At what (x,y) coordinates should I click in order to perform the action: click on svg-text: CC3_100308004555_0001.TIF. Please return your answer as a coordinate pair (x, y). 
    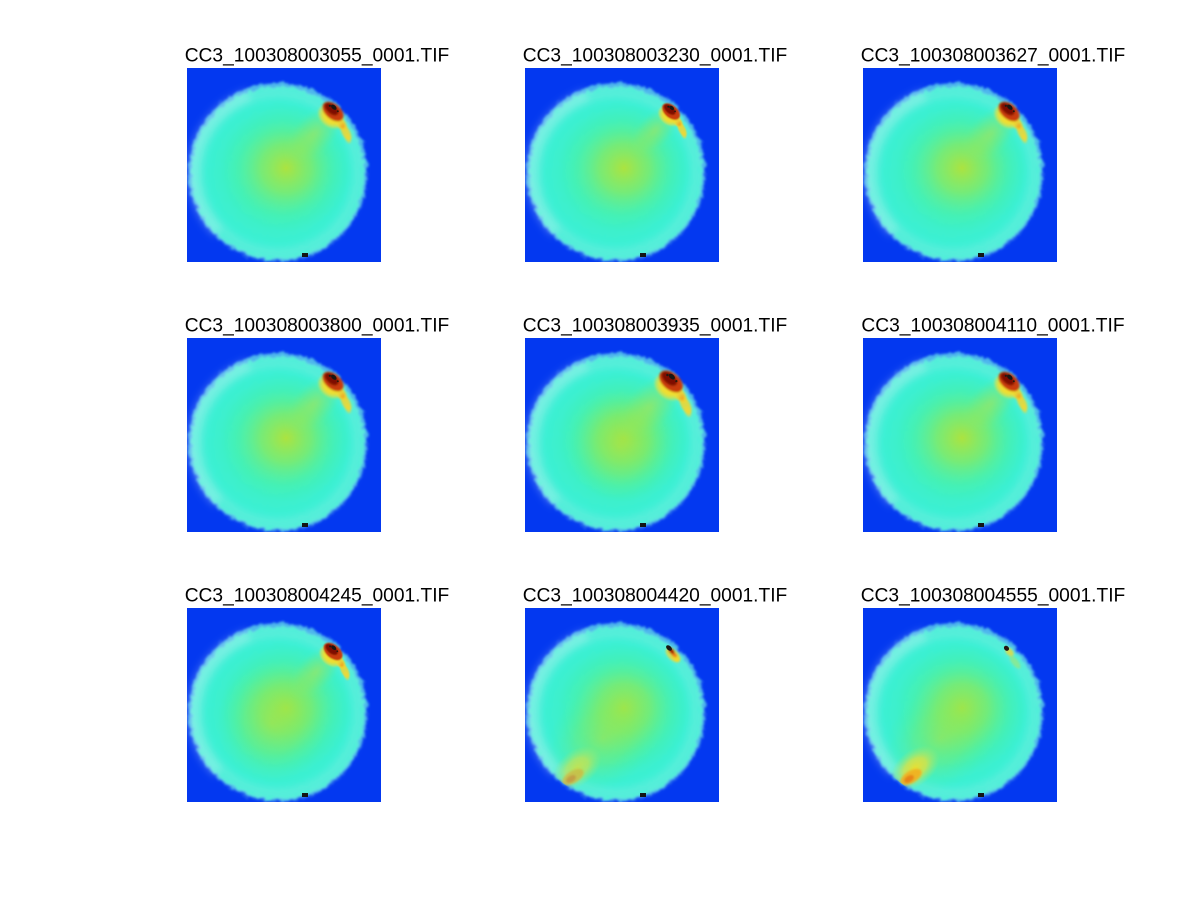
    Looking at the image, I should click on (993, 596).